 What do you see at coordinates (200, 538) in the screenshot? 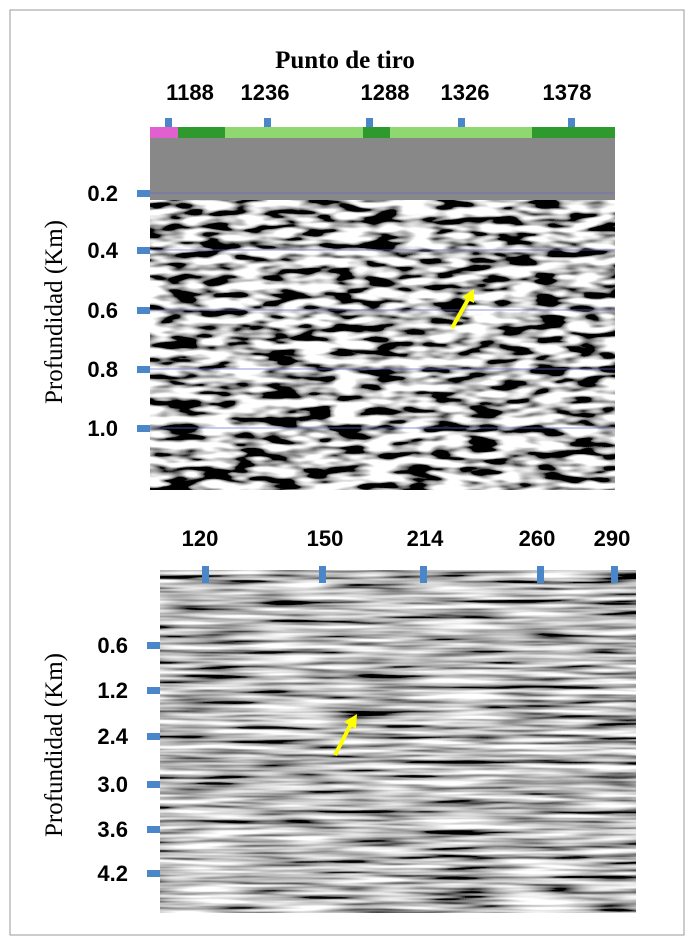
I see `x-tick-label: 120` at bounding box center [200, 538].